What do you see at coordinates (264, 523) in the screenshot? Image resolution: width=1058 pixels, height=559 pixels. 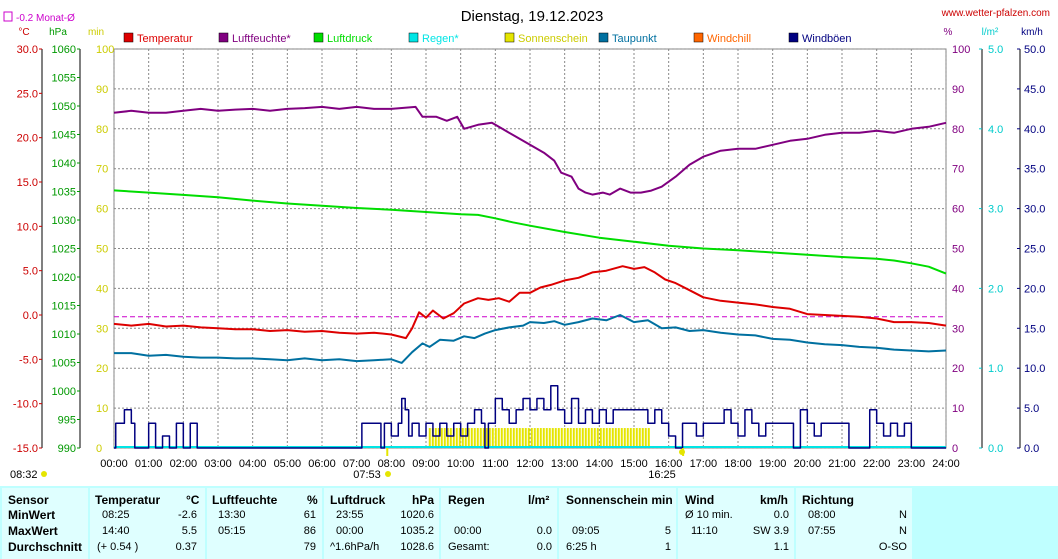 I see `stats-col-hum-bg` at bounding box center [264, 523].